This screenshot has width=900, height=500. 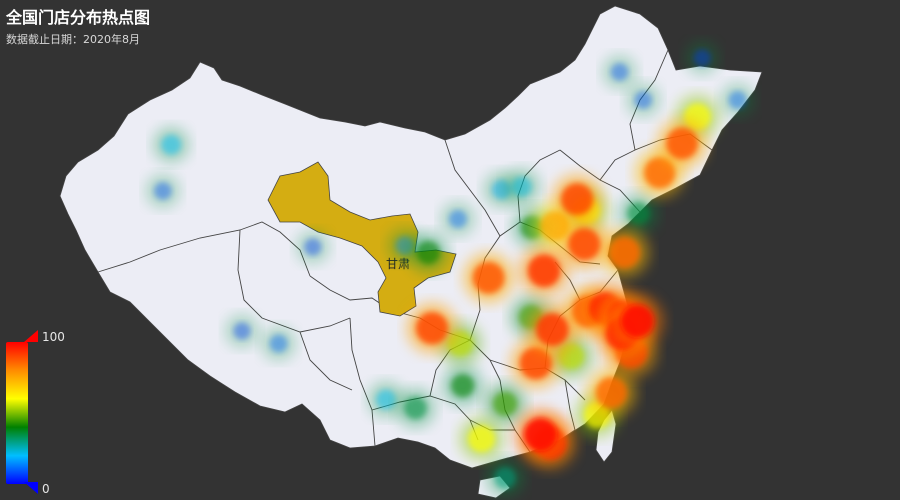 What do you see at coordinates (31, 336) in the screenshot?
I see `visual-map-max-handle` at bounding box center [31, 336].